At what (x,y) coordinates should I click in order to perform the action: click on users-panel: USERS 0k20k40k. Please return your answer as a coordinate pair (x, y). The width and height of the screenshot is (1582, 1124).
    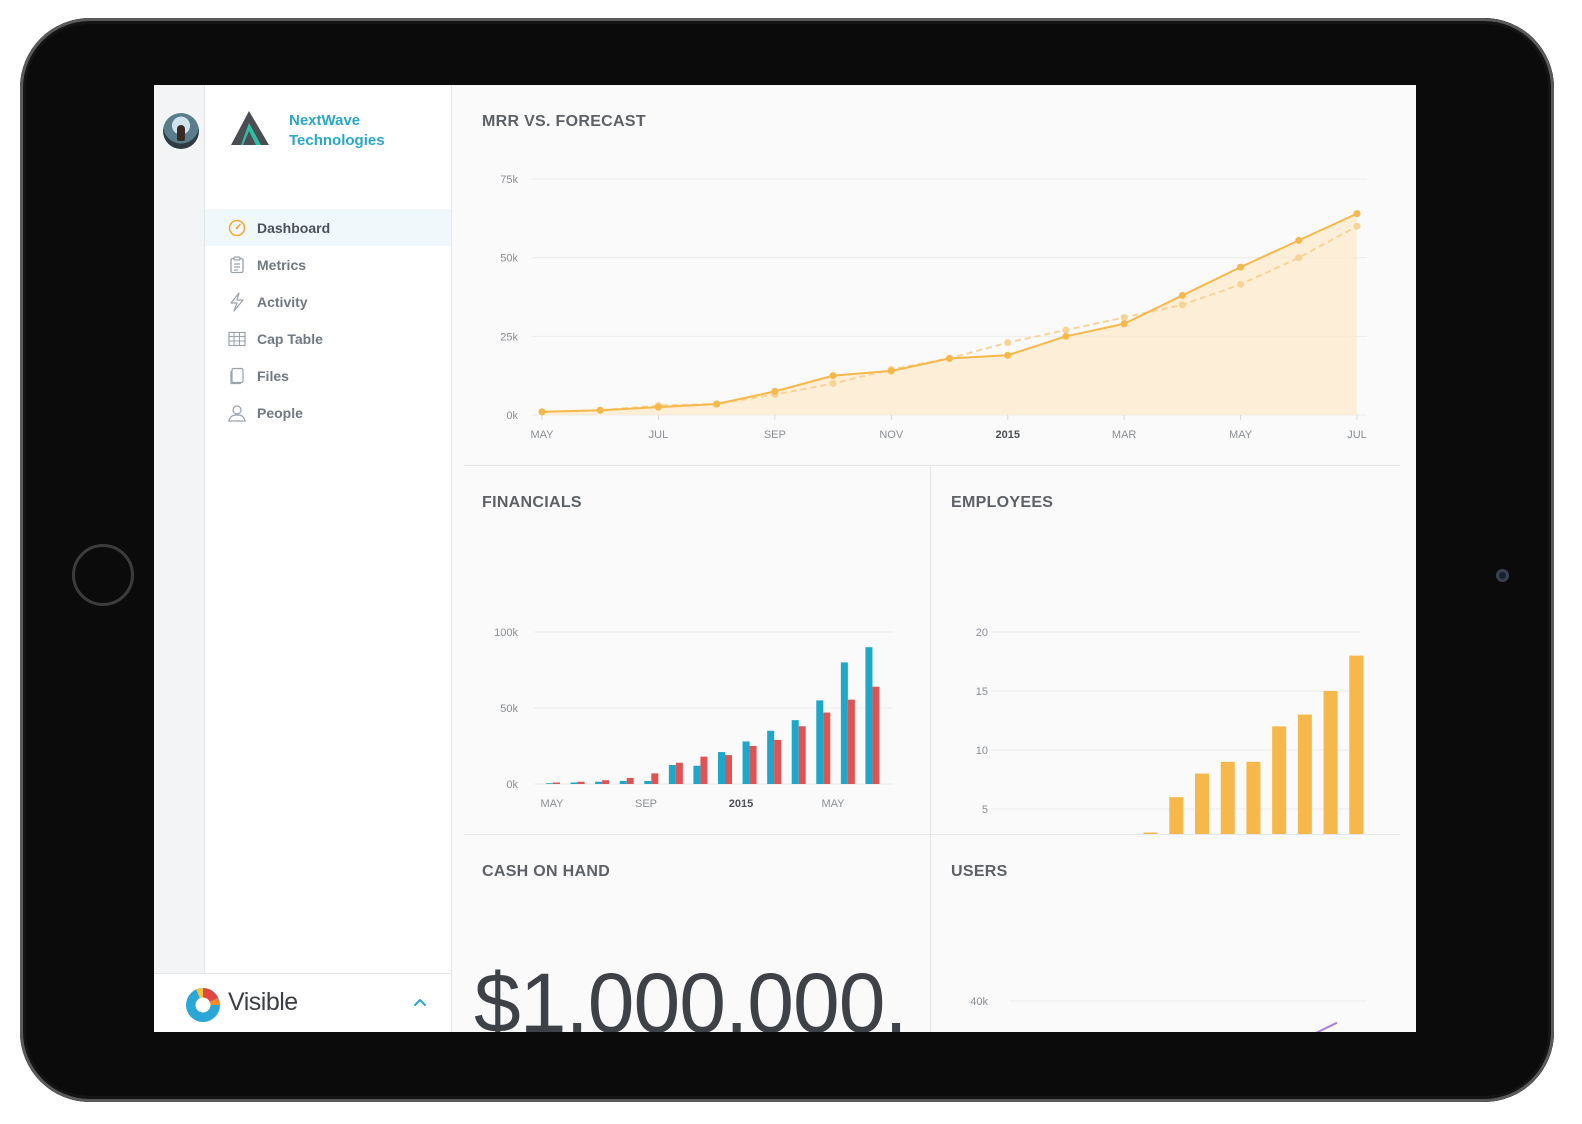
    Looking at the image, I should click on (1173, 933).